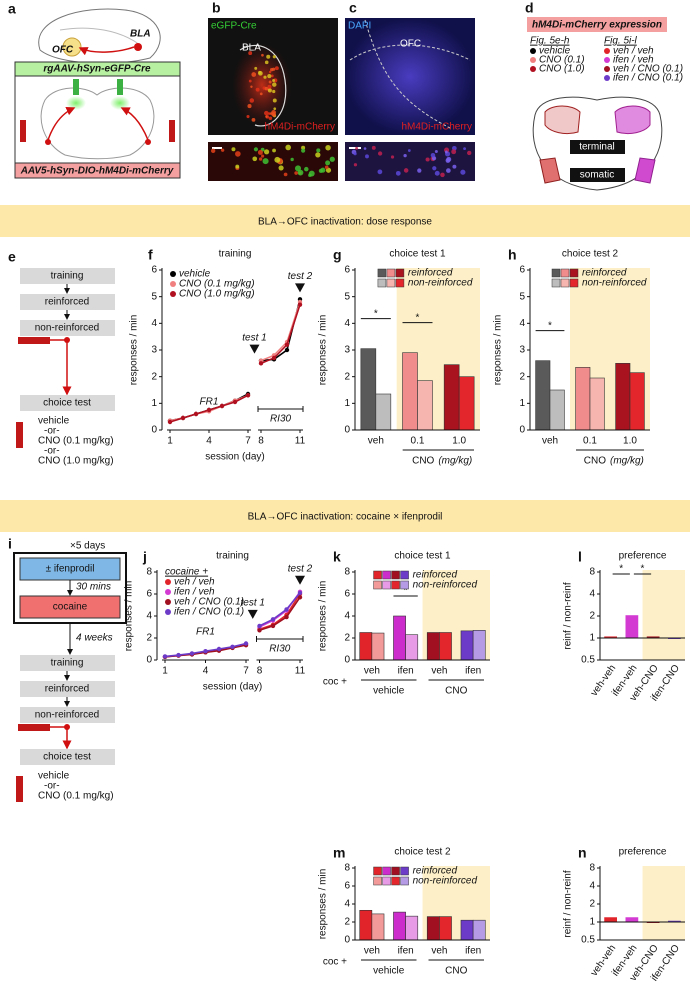  What do you see at coordinates (337, 255) in the screenshot?
I see `panel-letter: g` at bounding box center [337, 255].